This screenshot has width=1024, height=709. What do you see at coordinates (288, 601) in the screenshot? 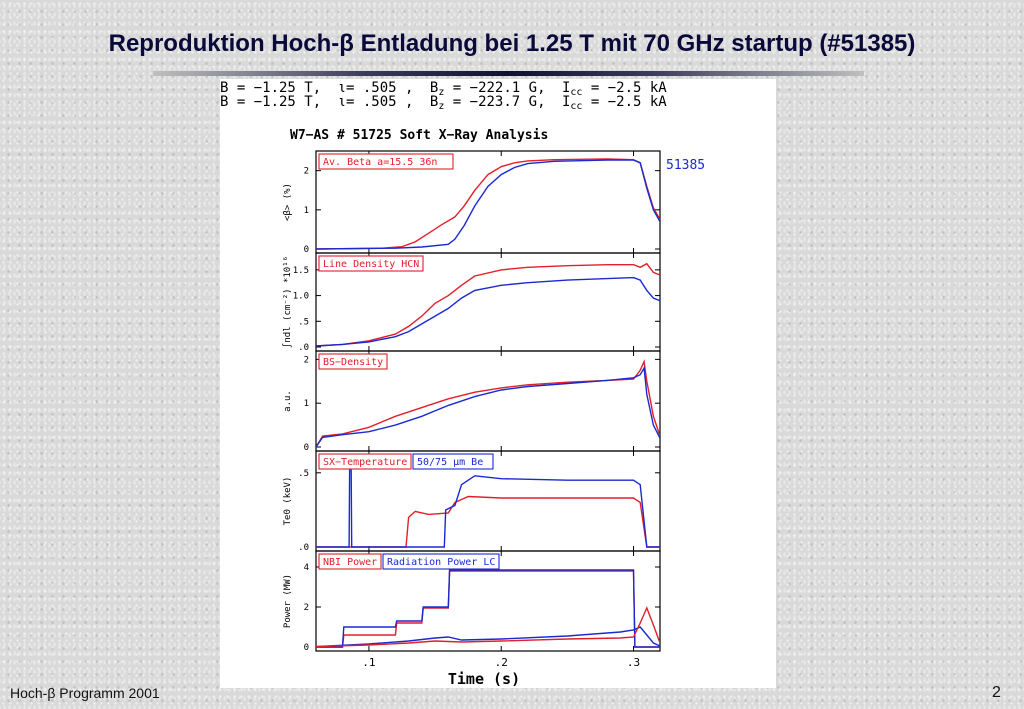
I see `ylabel-power: Power (MW)` at bounding box center [288, 601].